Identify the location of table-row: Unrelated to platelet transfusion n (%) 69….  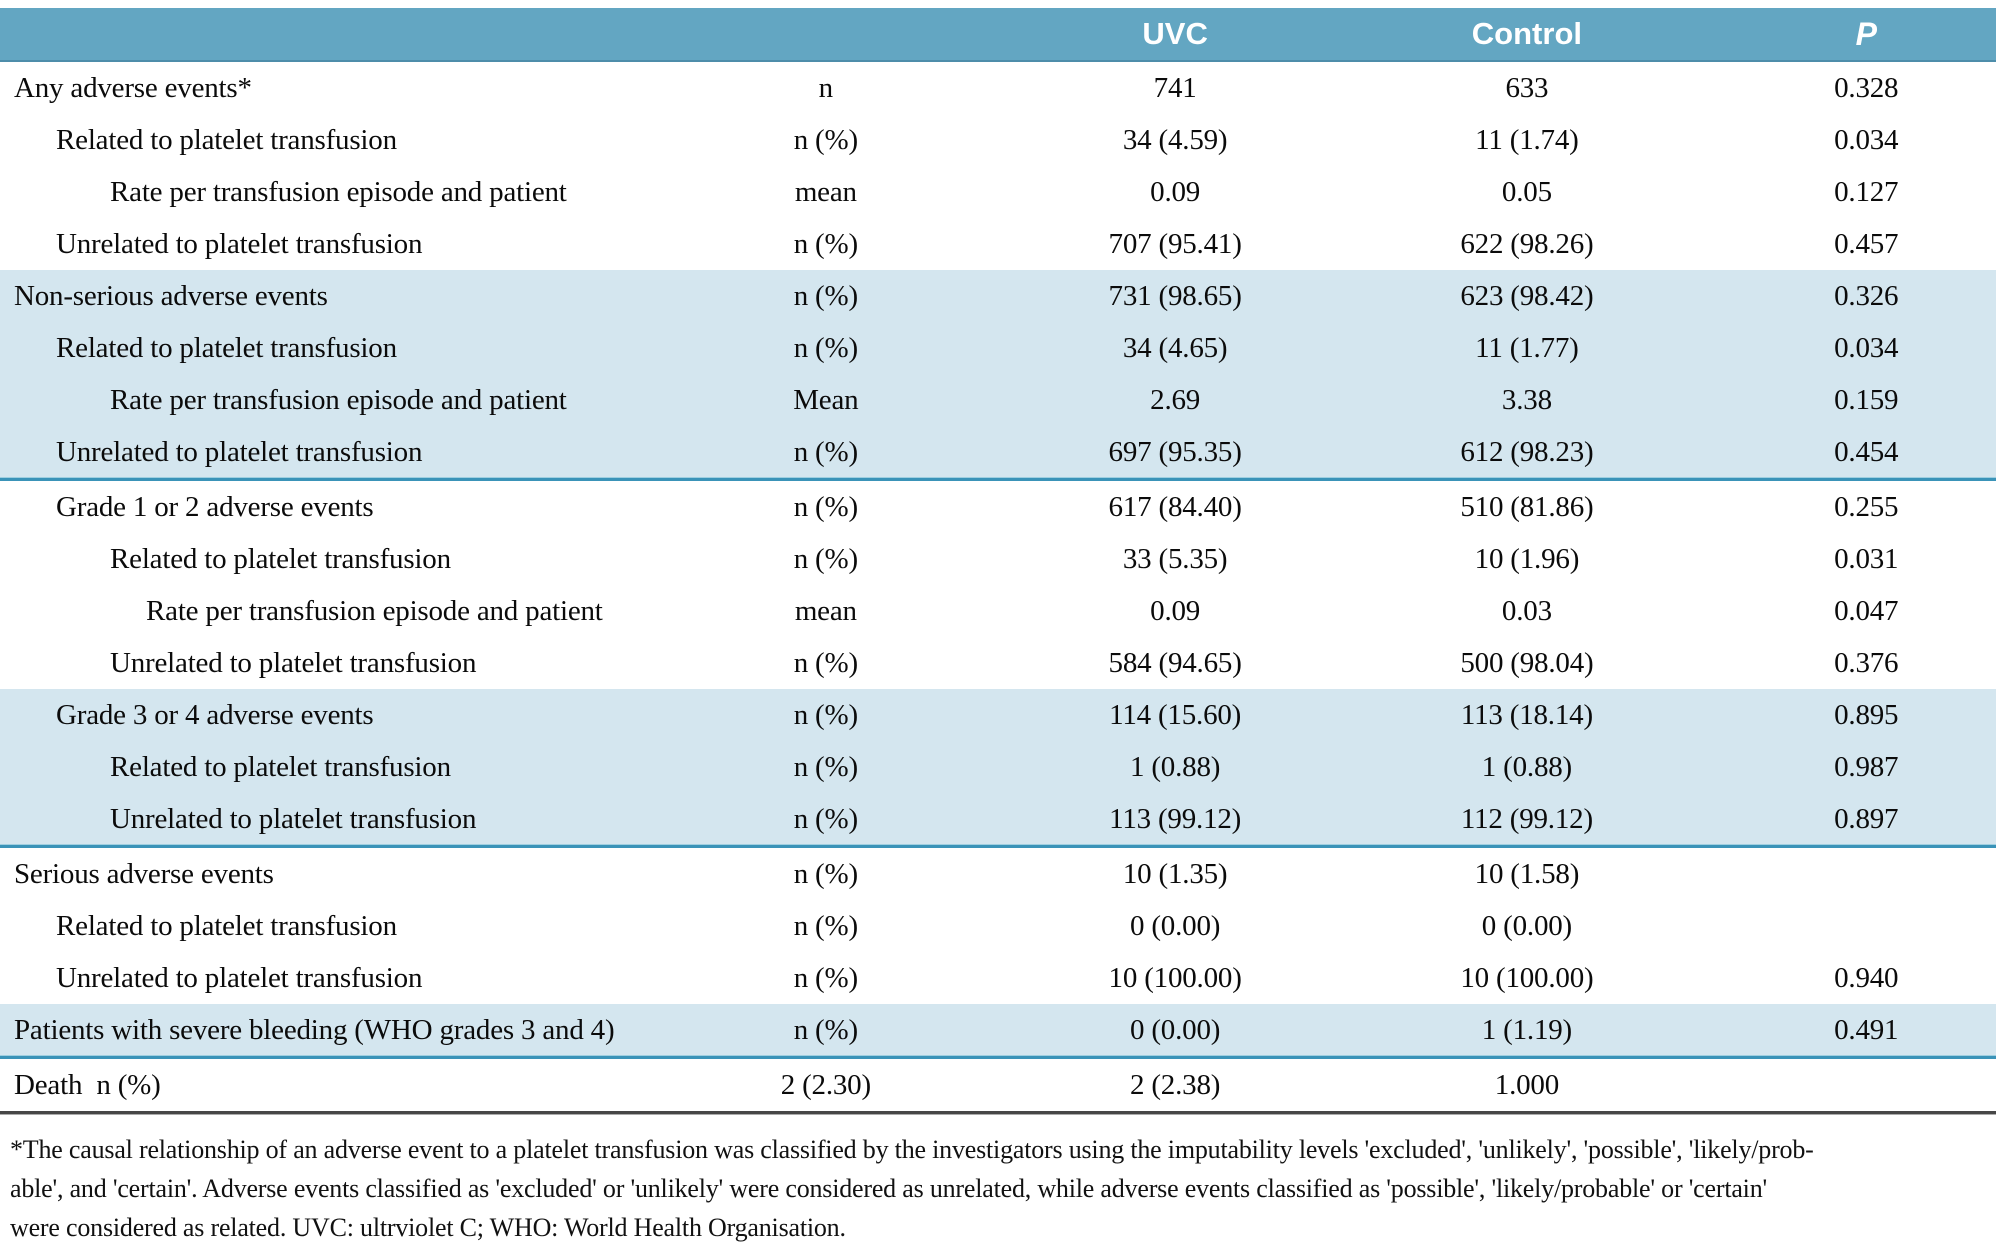
(998, 453).